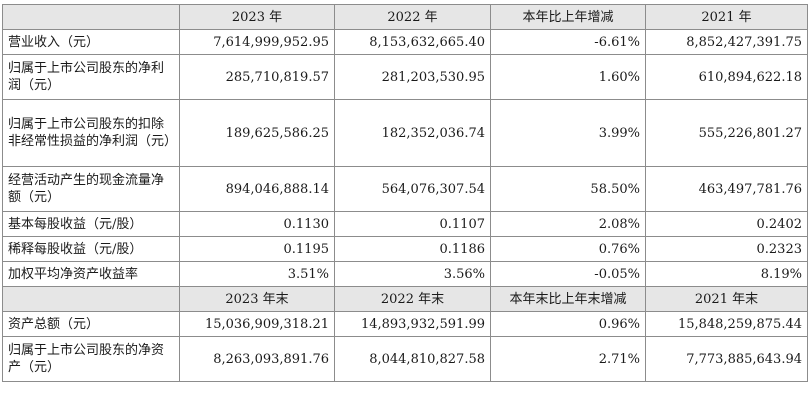 The image size is (810, 406). I want to click on table-cell: 189,625,586.25, so click(257, 133).